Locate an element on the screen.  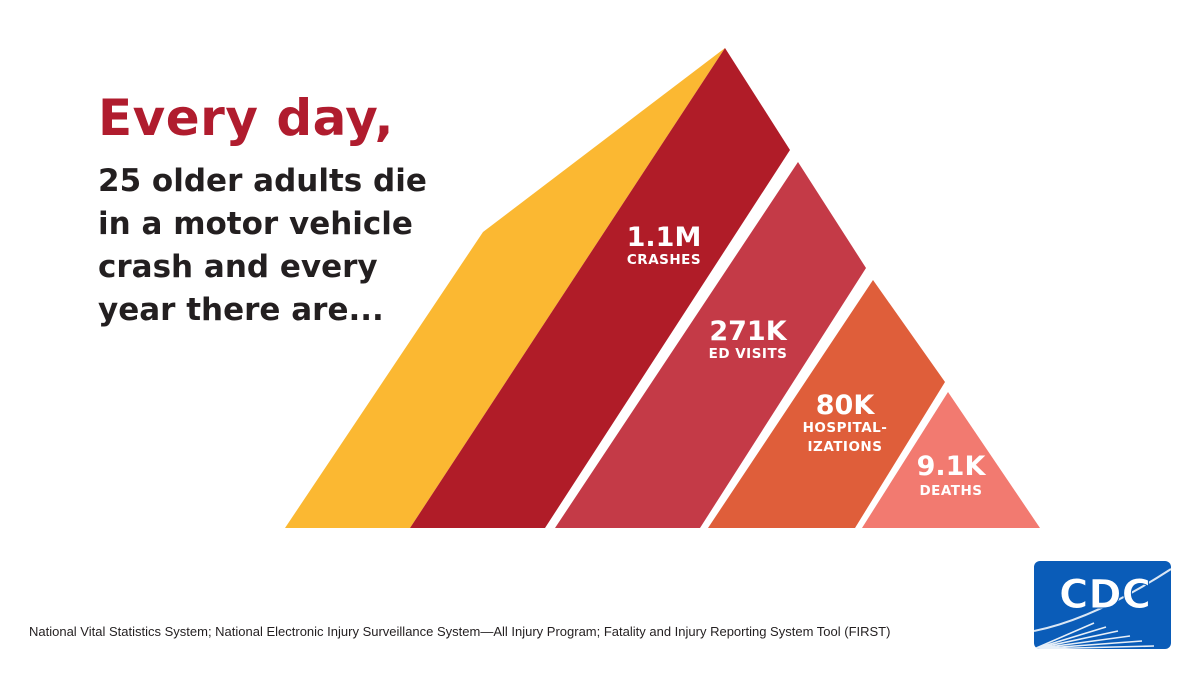
deaths-label: DEATHS is located at coordinates (950, 491).